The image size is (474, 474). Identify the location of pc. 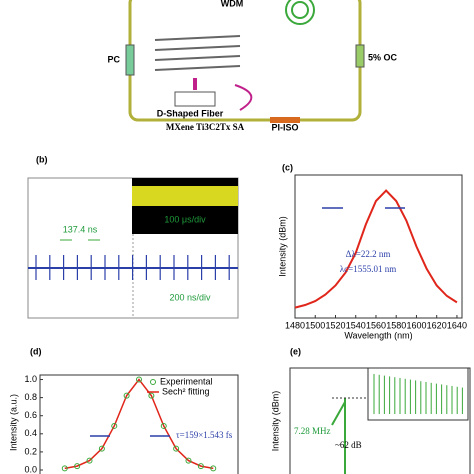
(130, 60).